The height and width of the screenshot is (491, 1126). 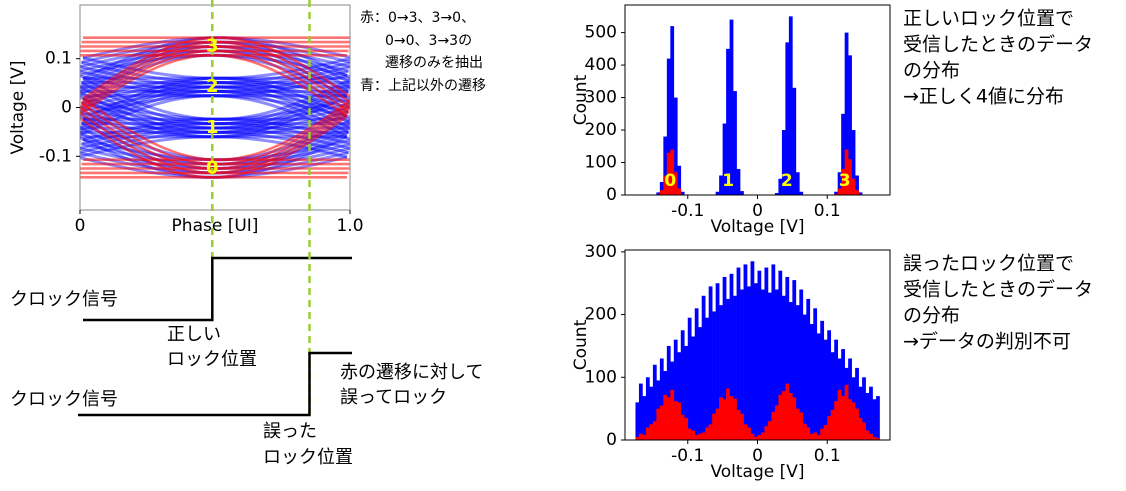 I want to click on lock-label: 誤った, so click(x=290, y=431).